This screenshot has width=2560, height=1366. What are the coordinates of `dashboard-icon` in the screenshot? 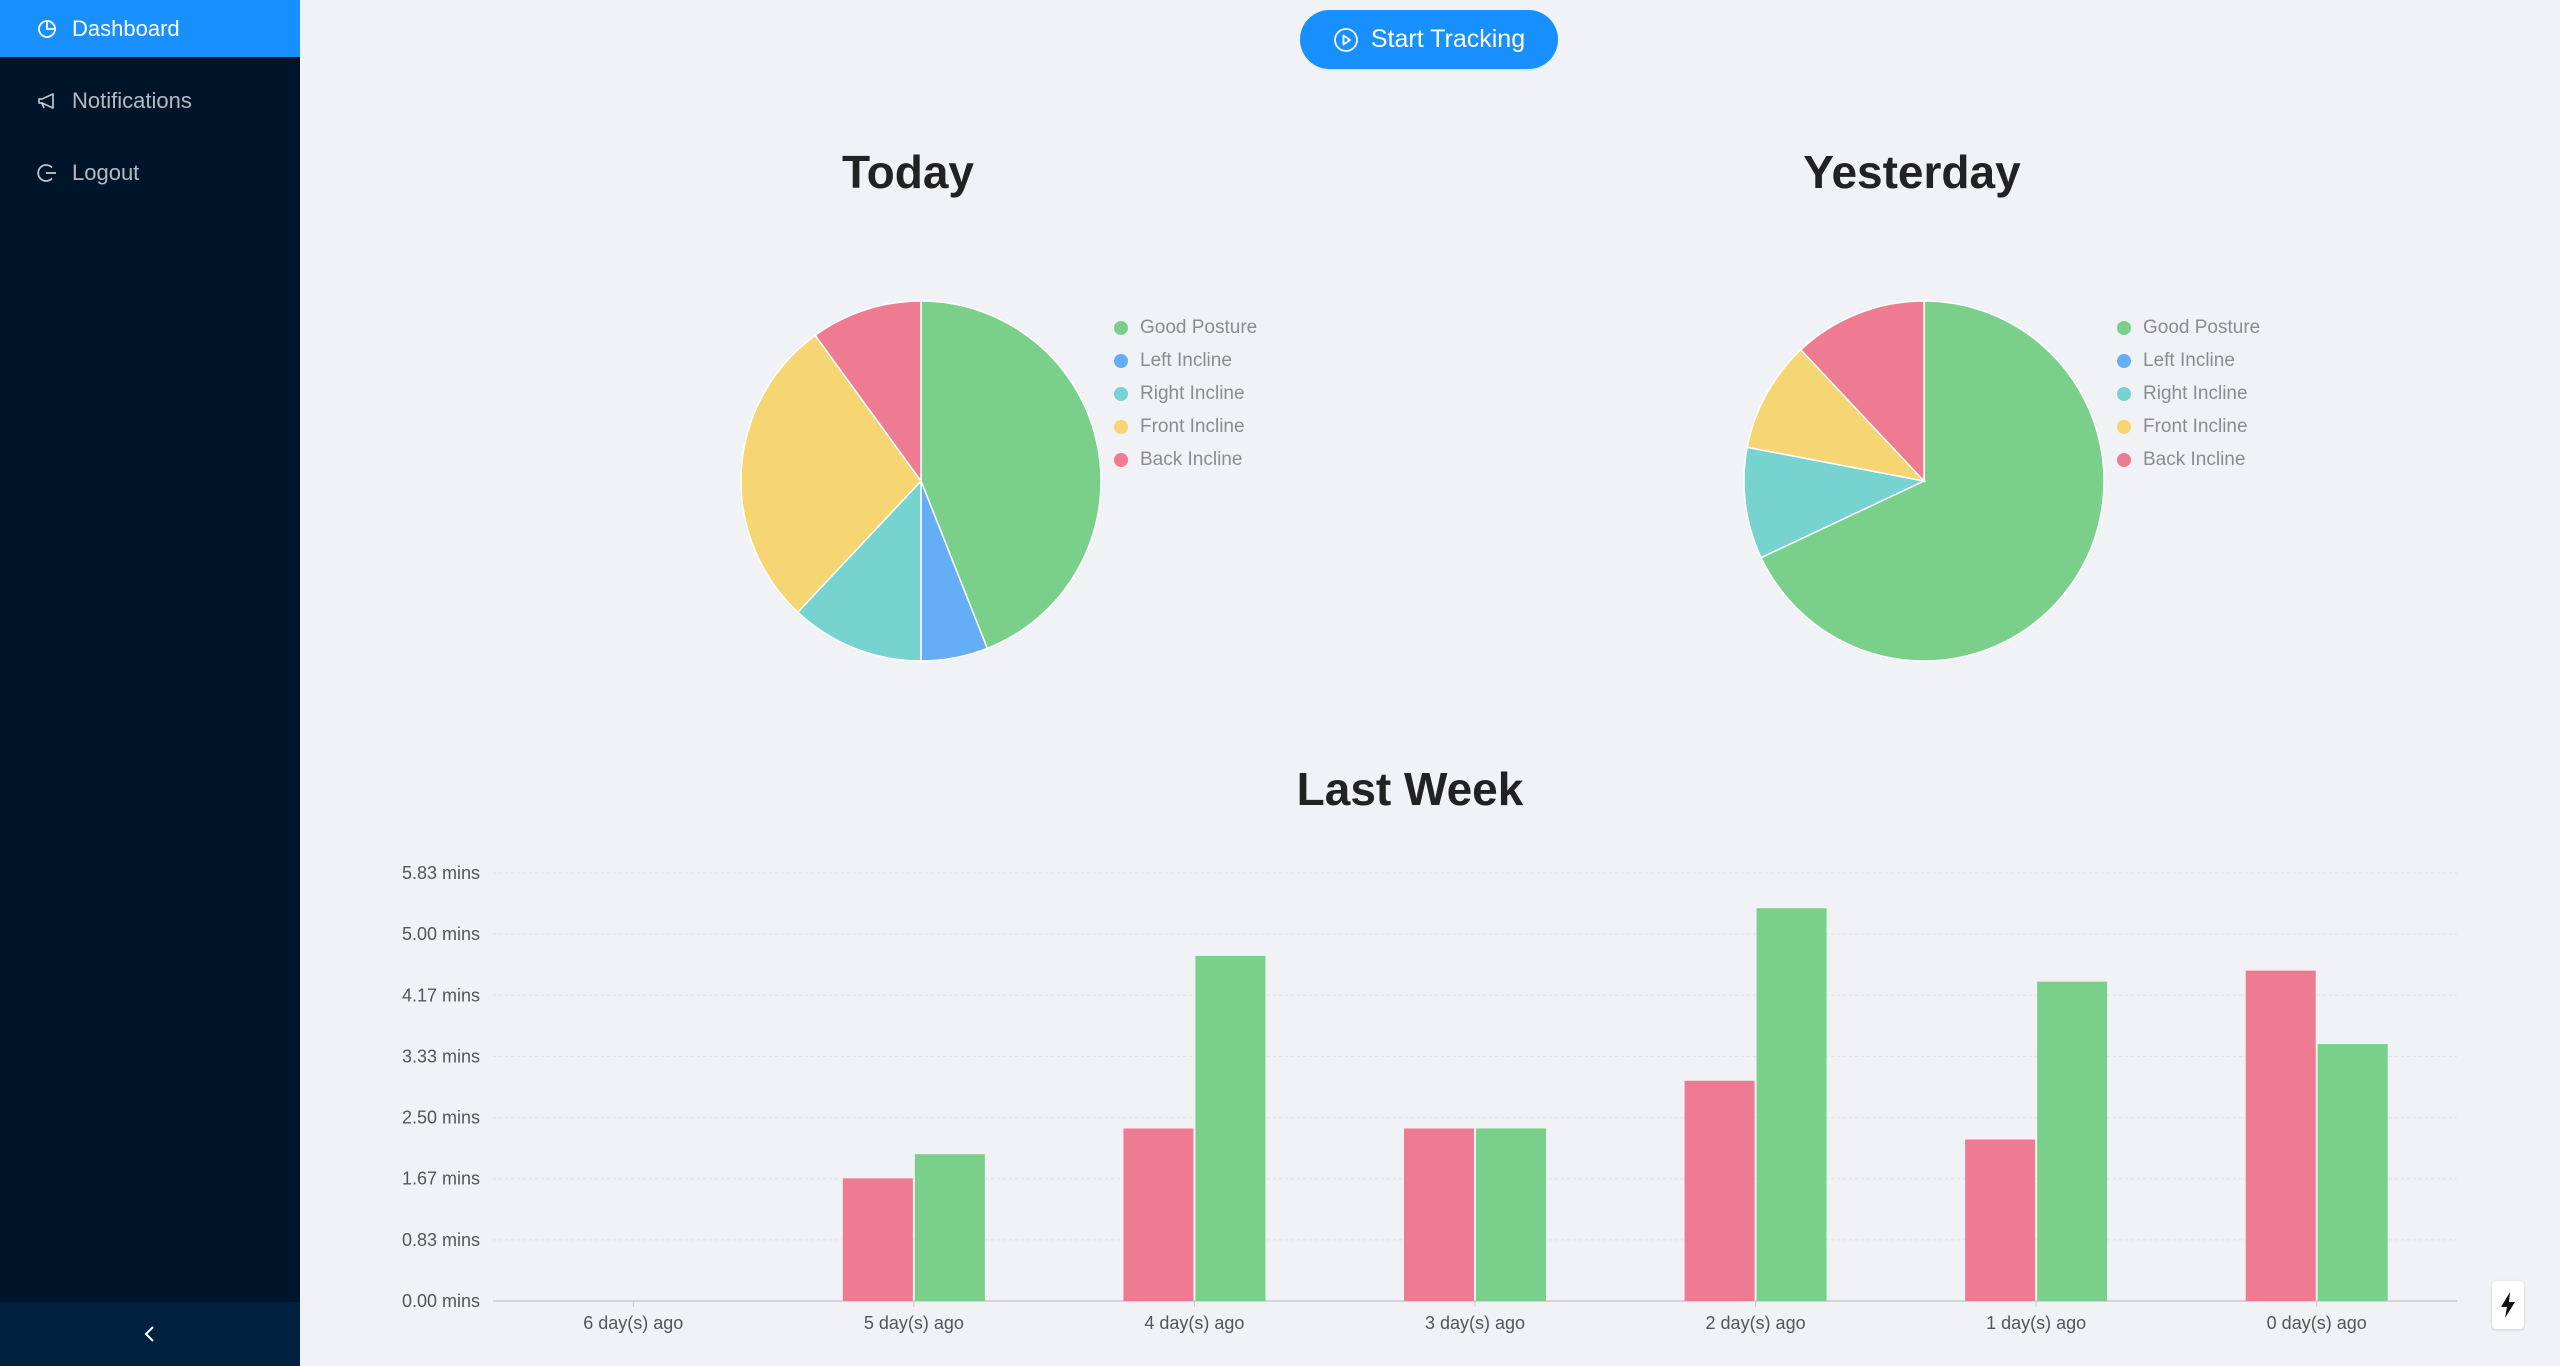 It's located at (47, 29).